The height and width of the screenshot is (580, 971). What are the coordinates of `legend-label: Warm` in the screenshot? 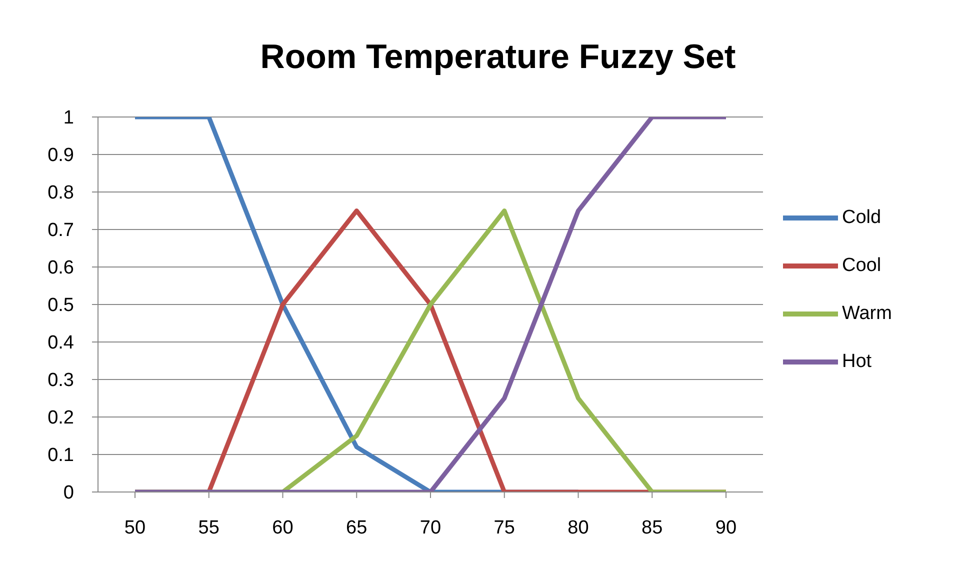 It's located at (867, 314).